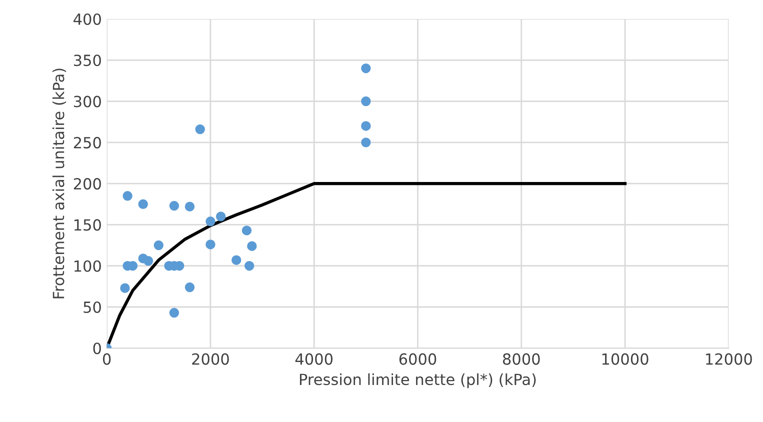  I want to click on y-axis-title: Frottement axial unitaire (kPa), so click(59, 183).